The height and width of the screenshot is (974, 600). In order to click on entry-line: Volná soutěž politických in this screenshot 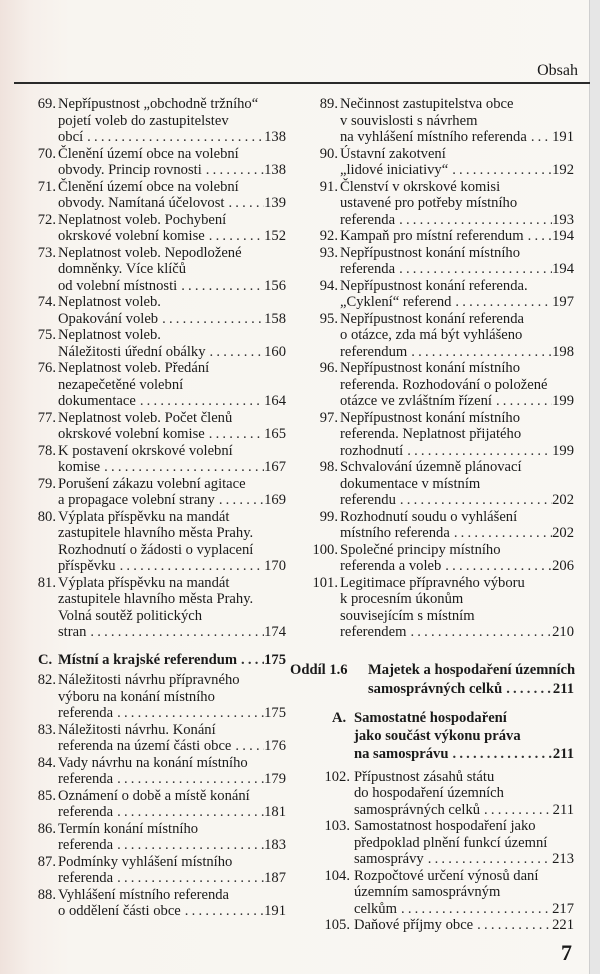, I will do `click(172, 616)`.